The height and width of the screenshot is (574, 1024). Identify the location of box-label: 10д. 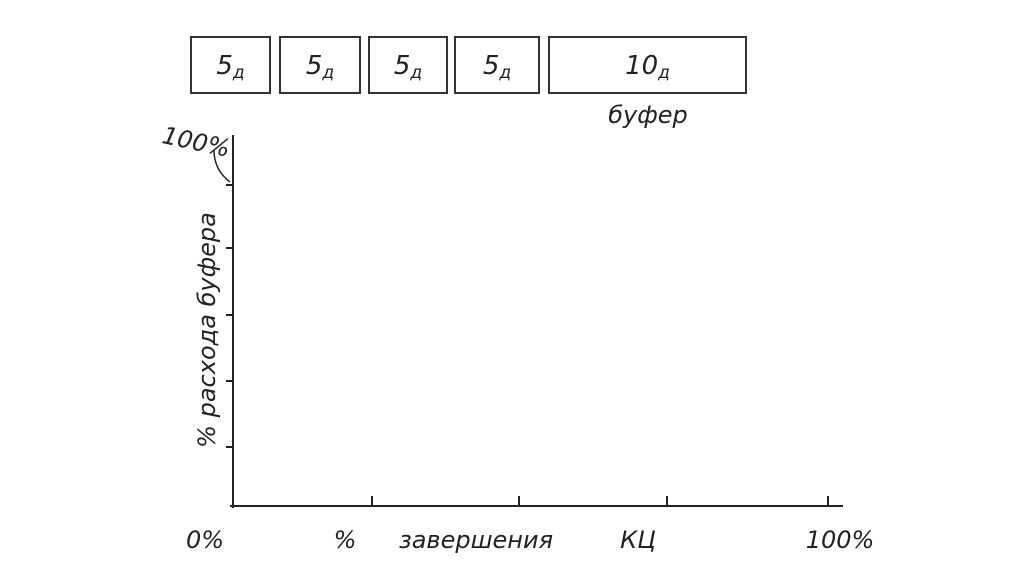
(647, 67).